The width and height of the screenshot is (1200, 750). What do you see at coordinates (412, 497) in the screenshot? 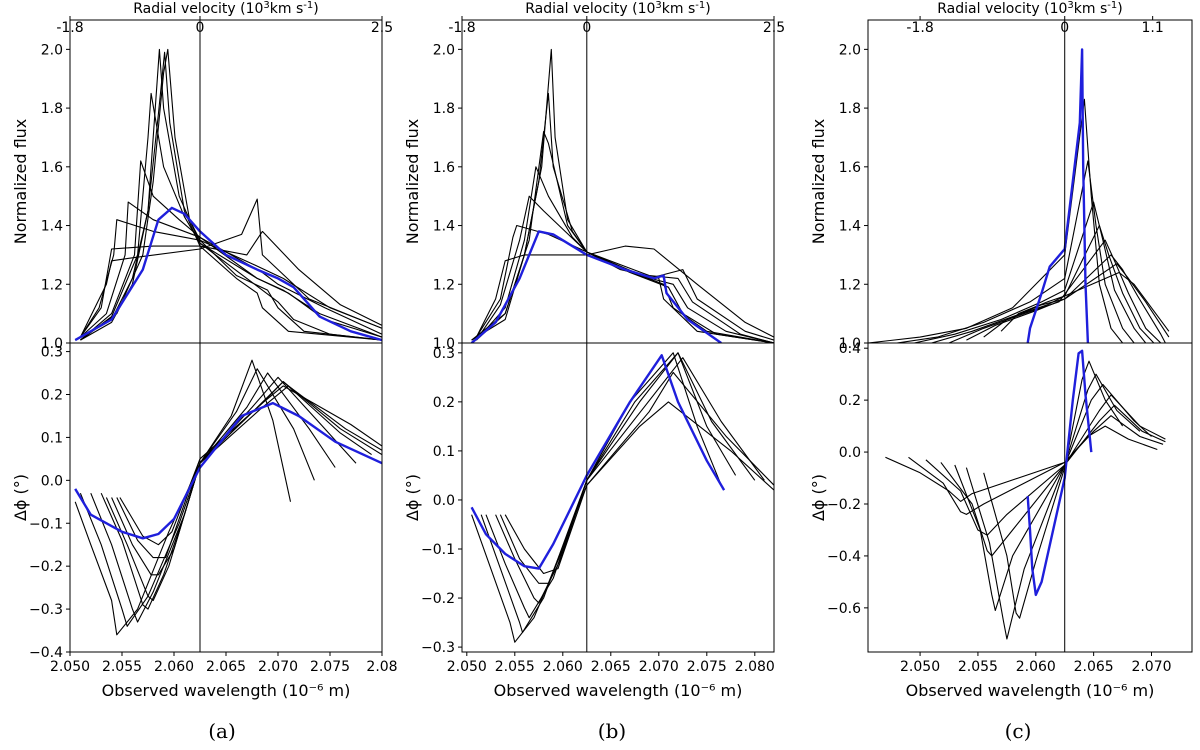
I see `phase-y-axis-label: Δϕ (°)` at bounding box center [412, 497].